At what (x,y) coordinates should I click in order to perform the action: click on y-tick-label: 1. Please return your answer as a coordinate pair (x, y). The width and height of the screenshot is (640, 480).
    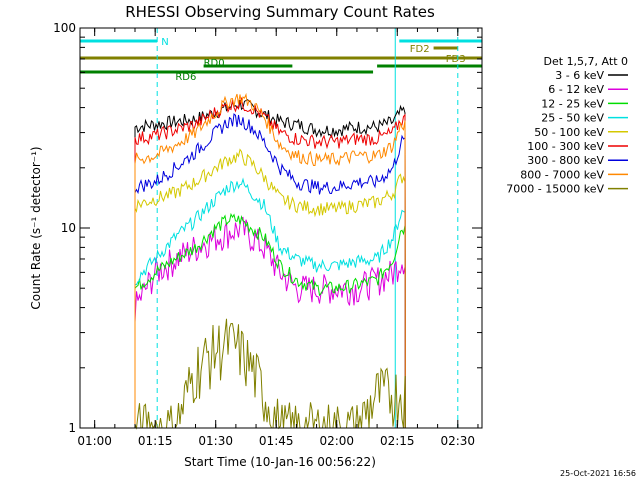
    Looking at the image, I should click on (72, 428).